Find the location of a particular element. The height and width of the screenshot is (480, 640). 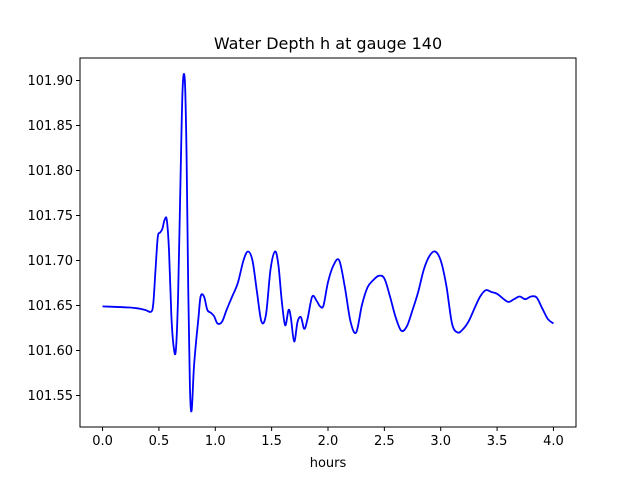

x-tick-label: 2.5 is located at coordinates (384, 441).